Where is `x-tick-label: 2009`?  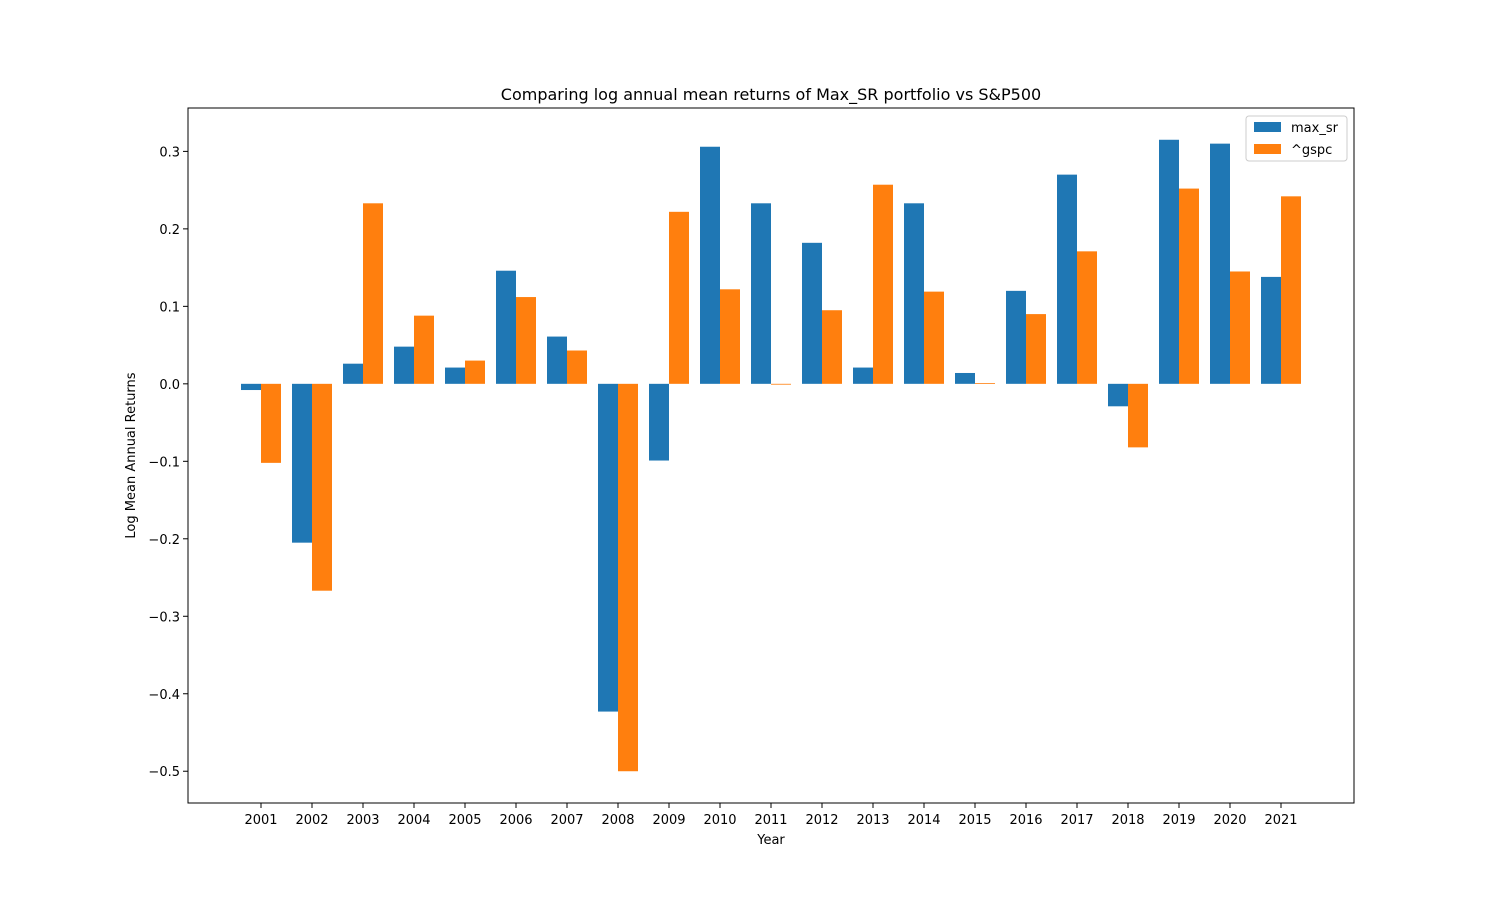
x-tick-label: 2009 is located at coordinates (668, 820).